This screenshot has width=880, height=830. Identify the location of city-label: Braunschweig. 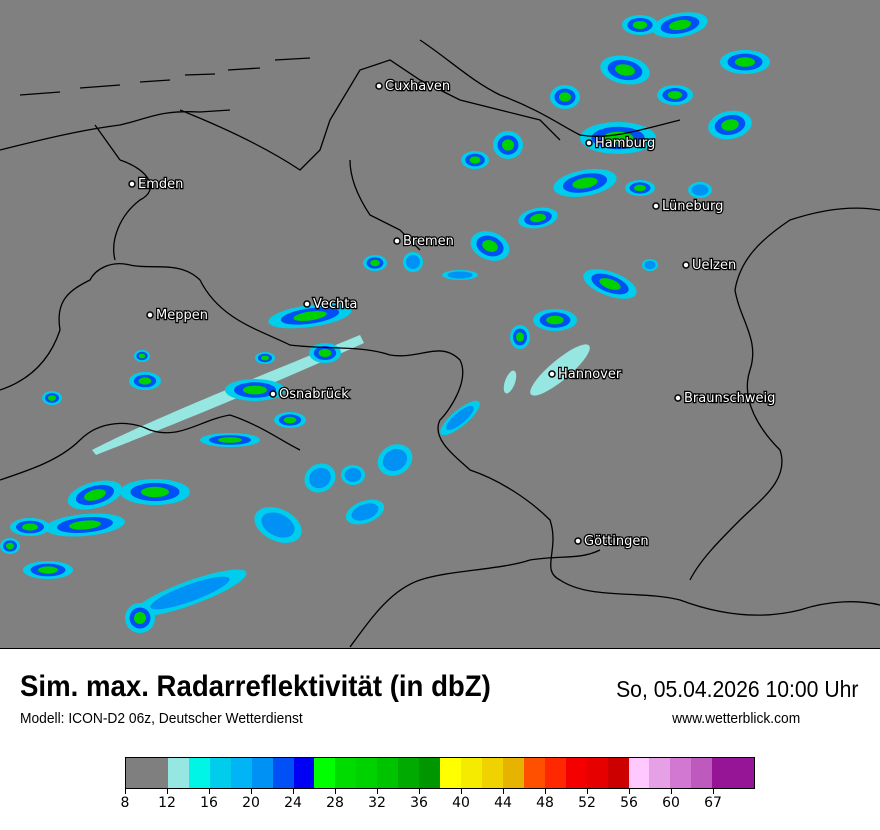
(729, 398).